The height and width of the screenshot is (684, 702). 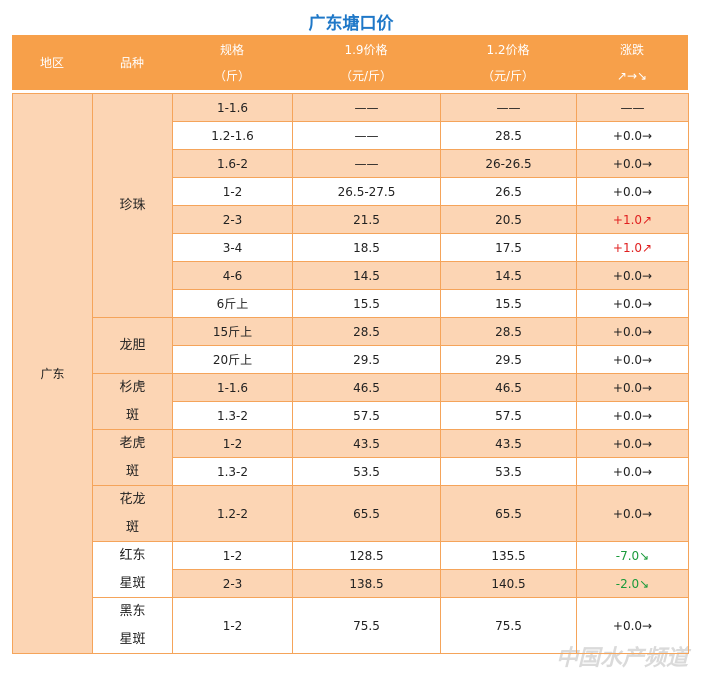 I want to click on header-text: 1.2价格, so click(x=508, y=49).